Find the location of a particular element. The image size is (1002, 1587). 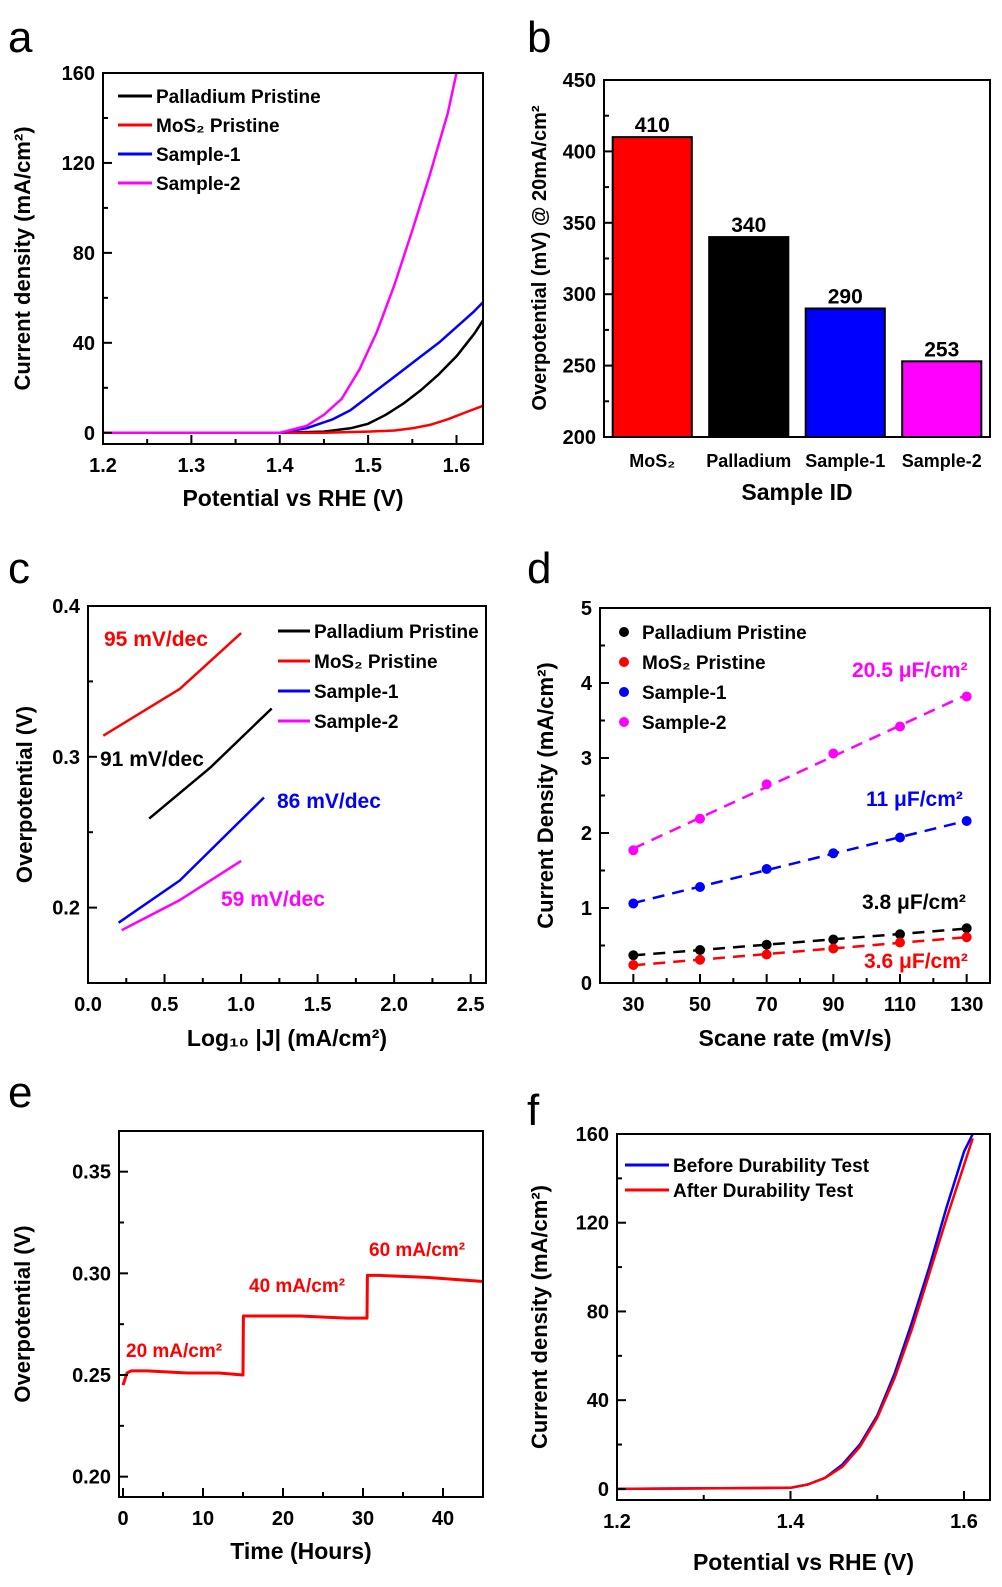

y-tick-label: 0.20 is located at coordinates (91, 1478).